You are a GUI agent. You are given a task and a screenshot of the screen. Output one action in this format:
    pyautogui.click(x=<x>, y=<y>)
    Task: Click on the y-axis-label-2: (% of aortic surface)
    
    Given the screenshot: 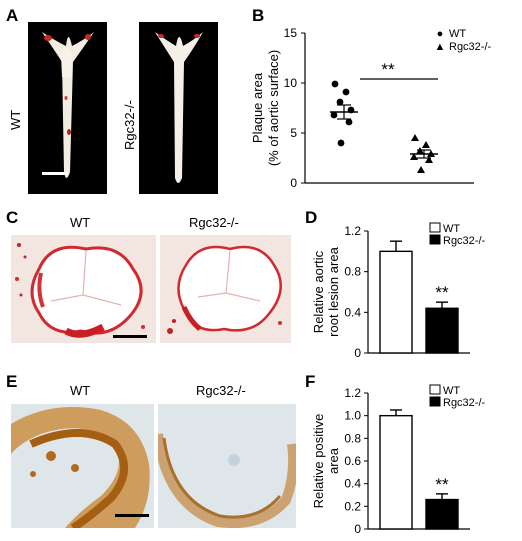 What is the action you would take?
    pyautogui.click(x=273, y=108)
    